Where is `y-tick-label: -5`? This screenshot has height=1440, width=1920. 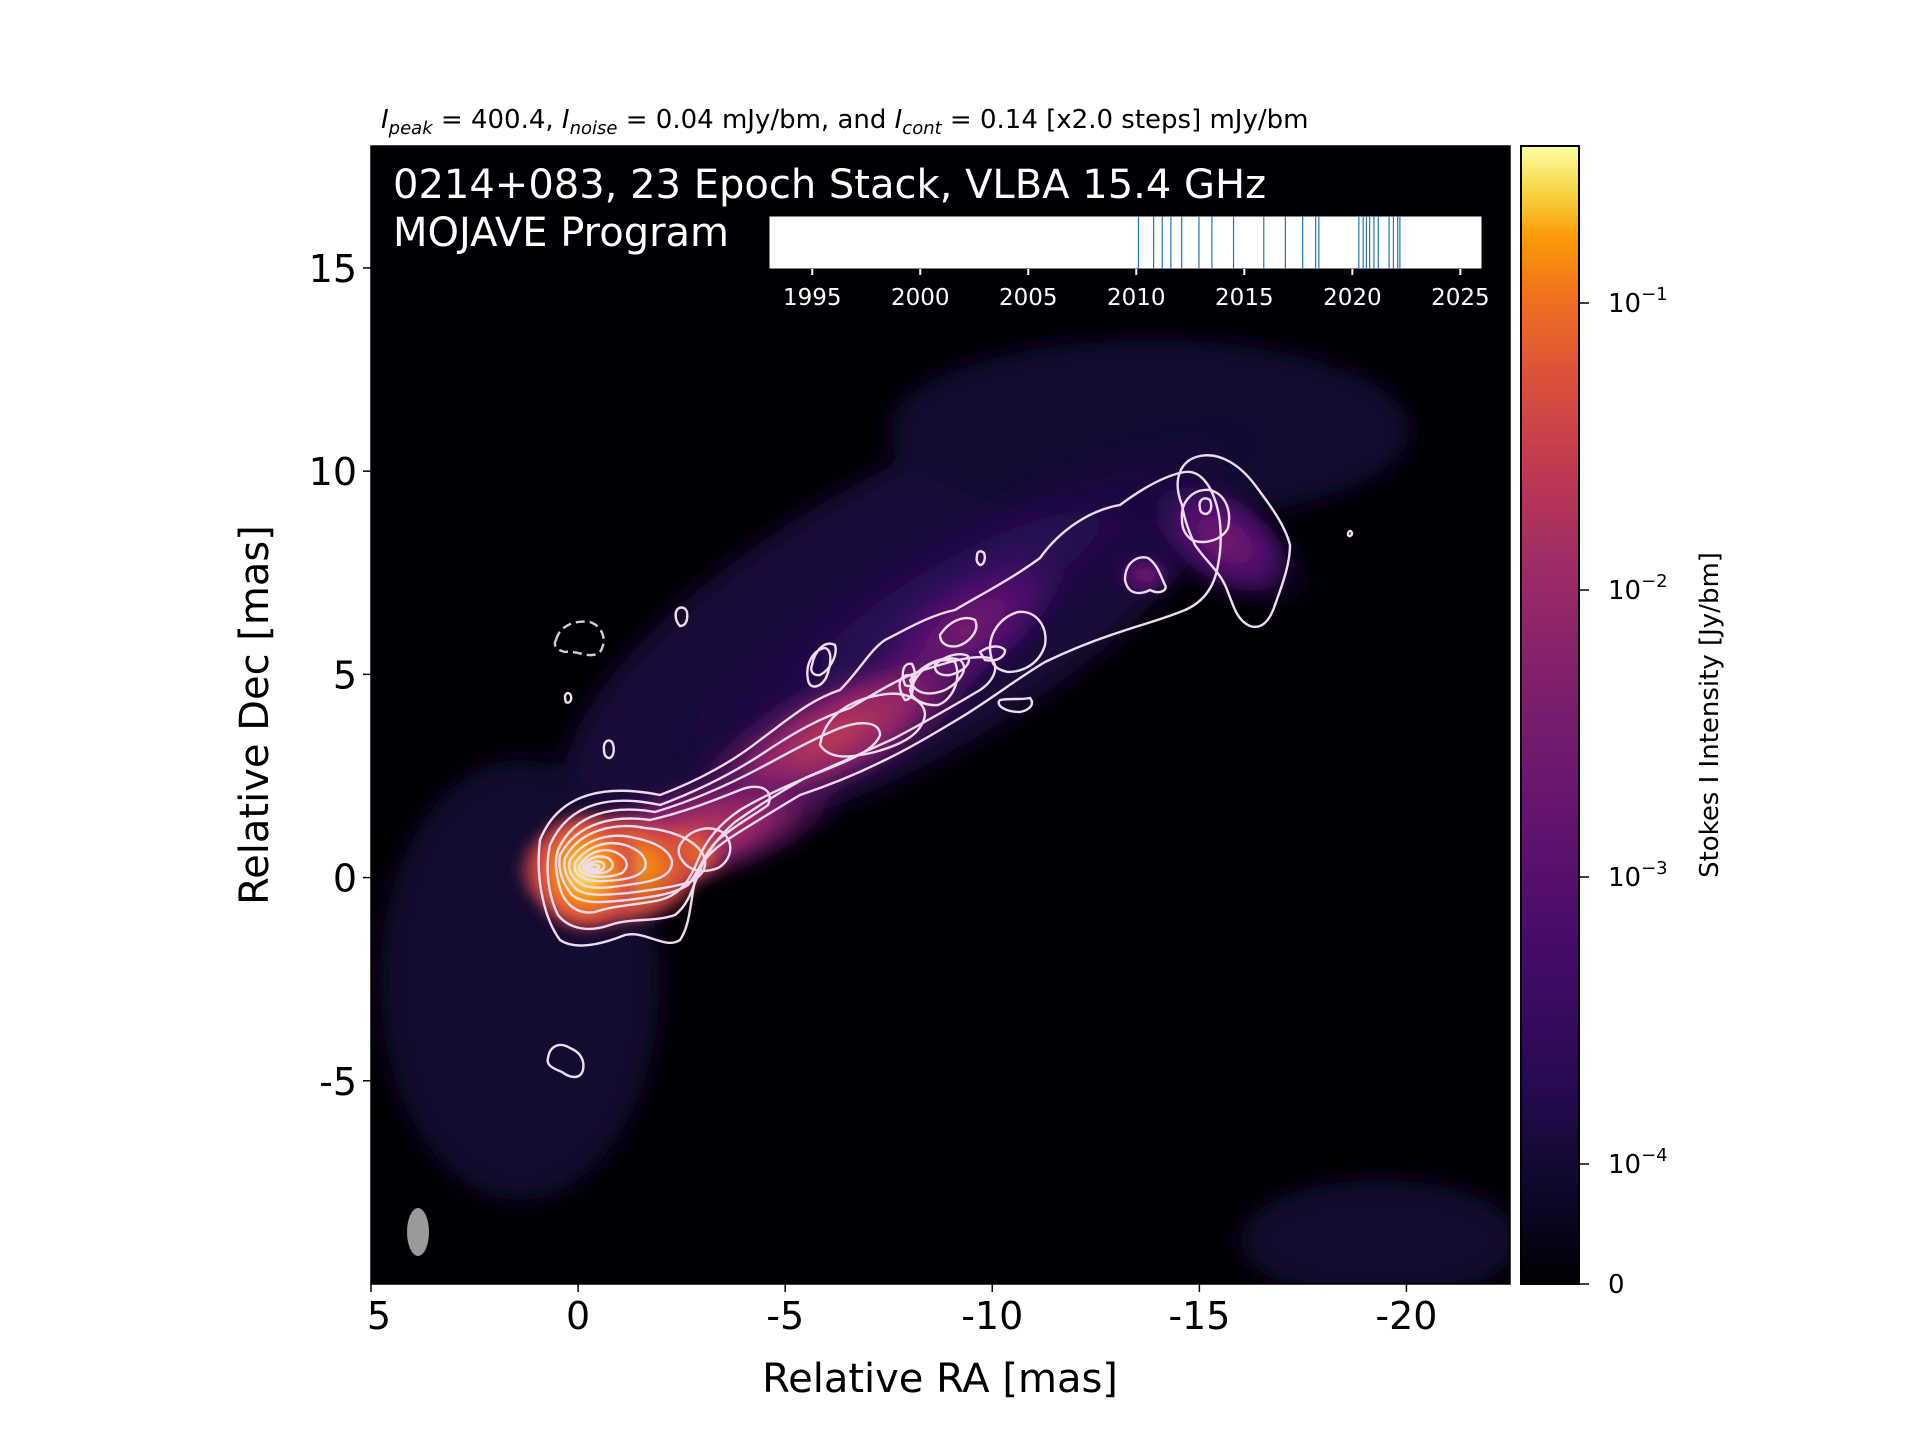 y-tick-label: -5 is located at coordinates (338, 1082).